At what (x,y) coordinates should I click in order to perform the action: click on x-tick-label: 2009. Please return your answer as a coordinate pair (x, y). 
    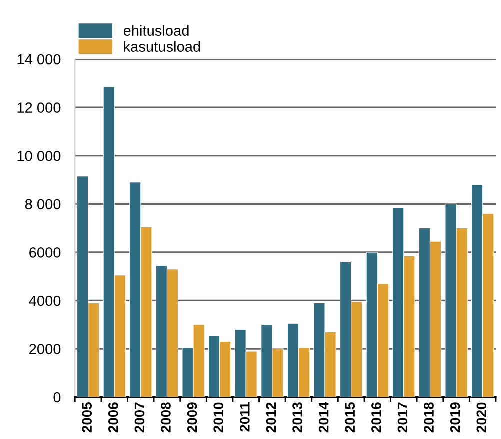
    Looking at the image, I should click on (192, 417).